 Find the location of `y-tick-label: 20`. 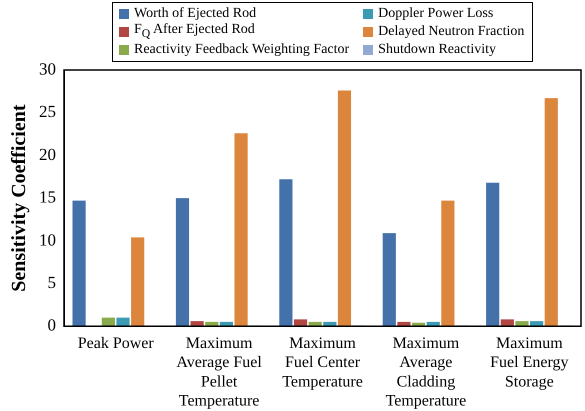

y-tick-label: 20 is located at coordinates (47, 154).